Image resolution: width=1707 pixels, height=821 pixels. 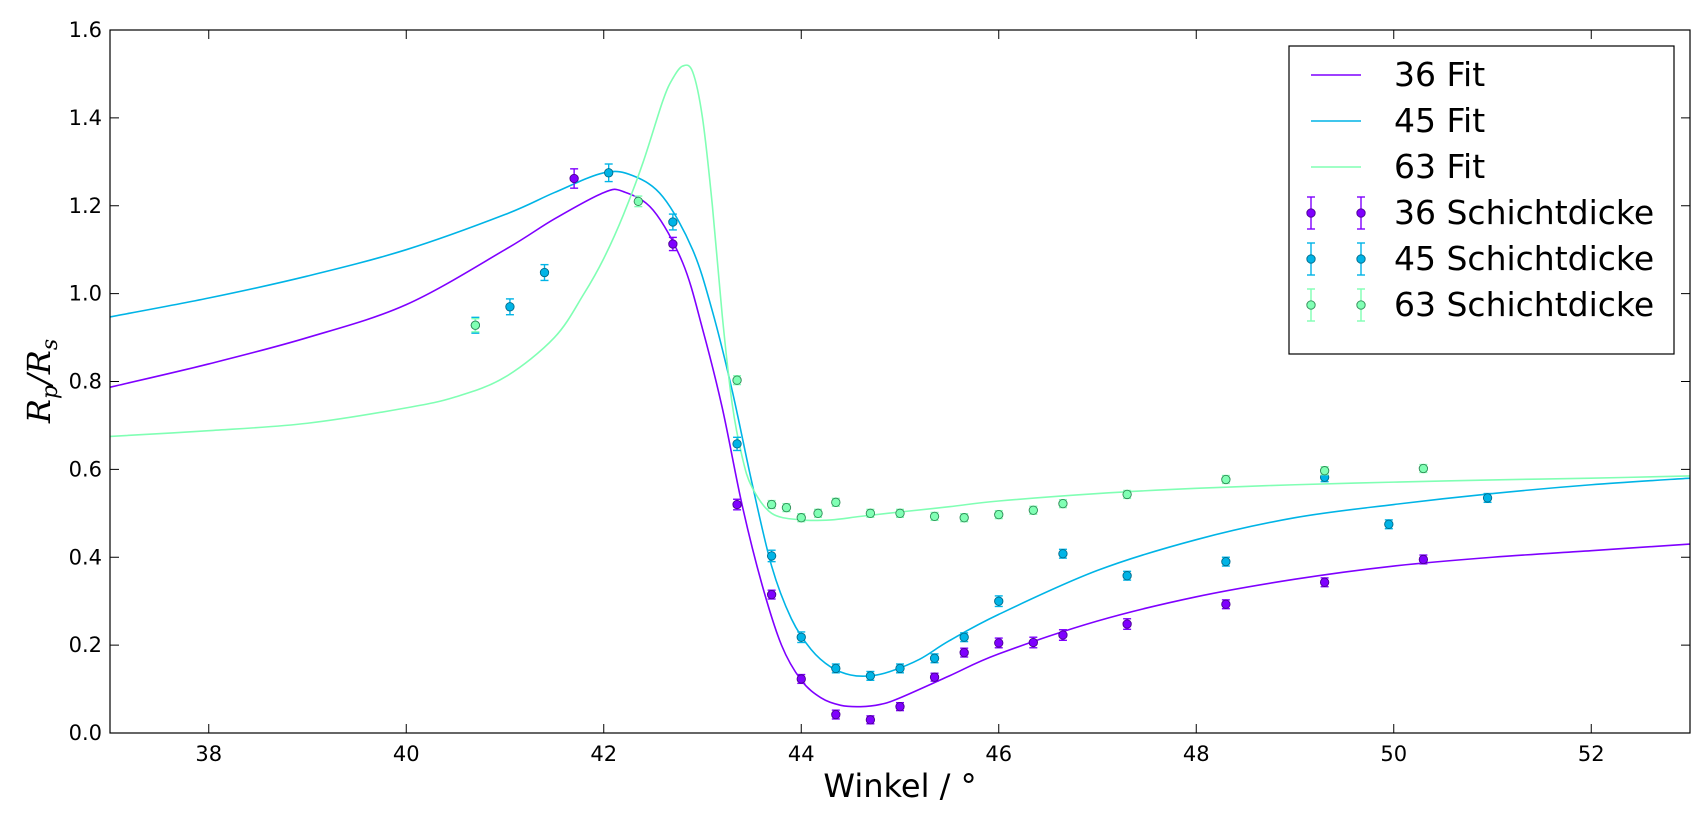 What do you see at coordinates (85, 557) in the screenshot?
I see `y-tick-label: 0.4` at bounding box center [85, 557].